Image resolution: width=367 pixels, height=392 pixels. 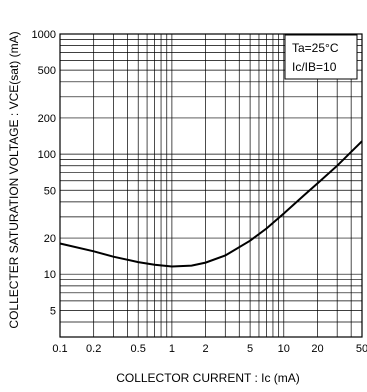 I want to click on y-tick-label: 5, so click(x=53, y=311).